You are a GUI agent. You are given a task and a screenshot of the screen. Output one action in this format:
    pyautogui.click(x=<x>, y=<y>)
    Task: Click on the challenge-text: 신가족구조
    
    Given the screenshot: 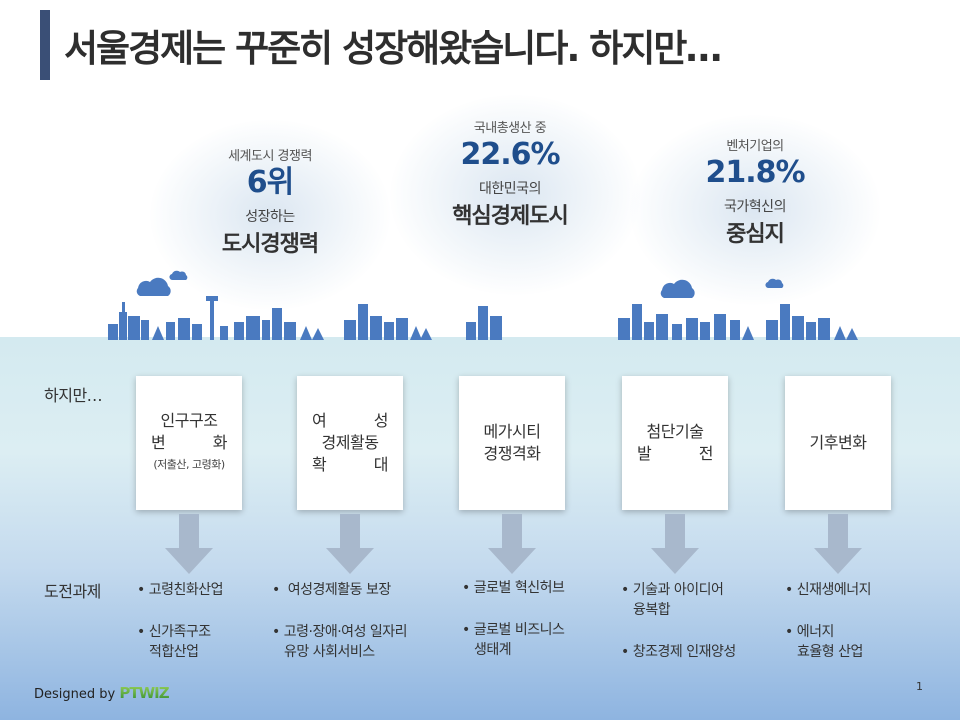 What is the action you would take?
    pyautogui.click(x=179, y=632)
    